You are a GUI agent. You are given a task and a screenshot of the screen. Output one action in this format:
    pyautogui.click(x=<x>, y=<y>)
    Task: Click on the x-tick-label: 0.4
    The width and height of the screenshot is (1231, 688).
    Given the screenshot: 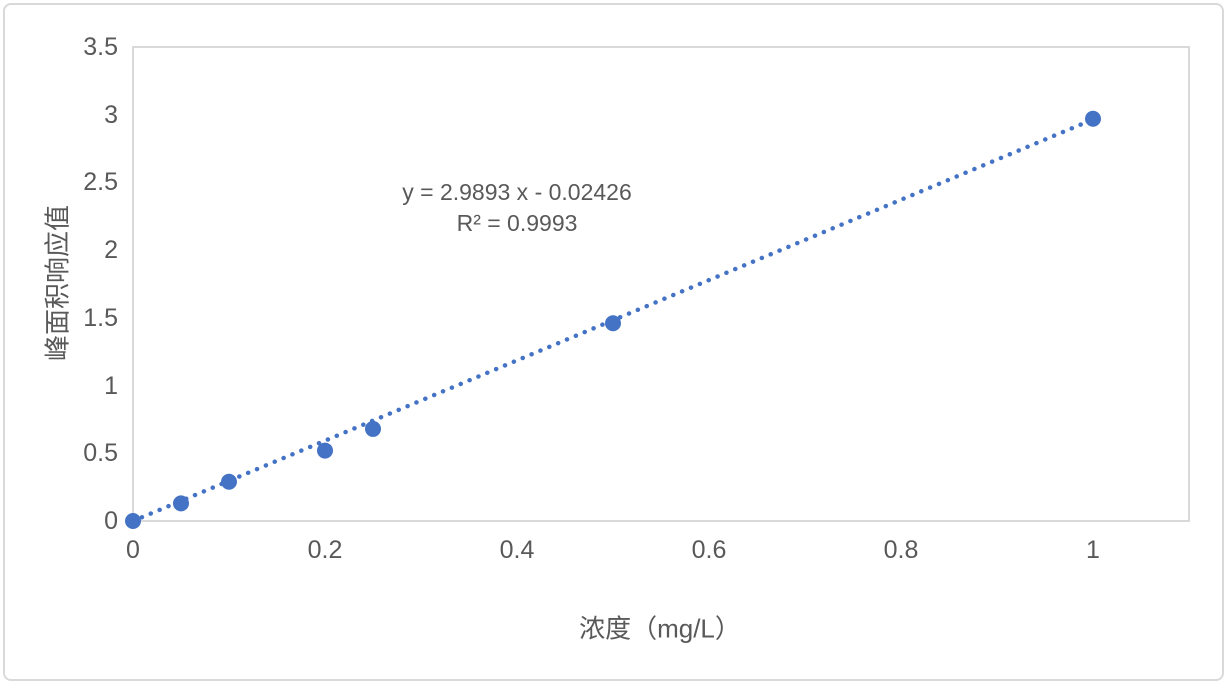 What is the action you would take?
    pyautogui.click(x=517, y=550)
    